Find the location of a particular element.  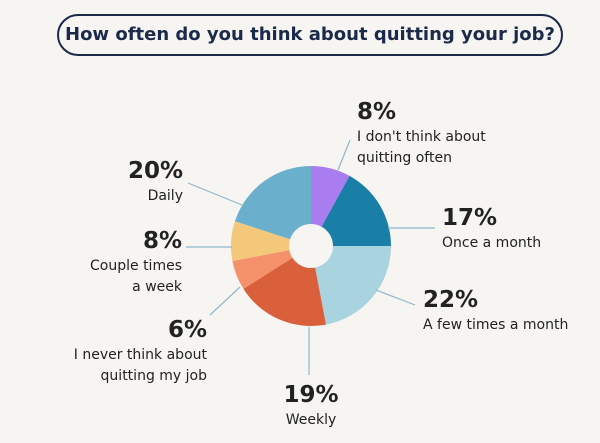

value-label: 6% is located at coordinates (187, 330).